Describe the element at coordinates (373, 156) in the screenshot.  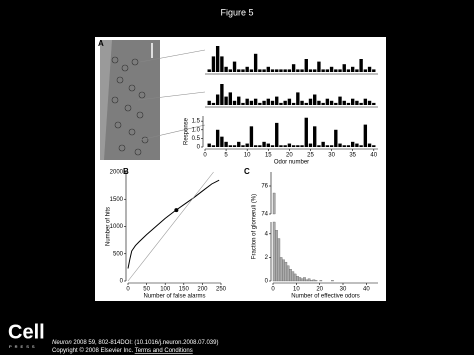
I see `x-tick-label: 40` at that location.